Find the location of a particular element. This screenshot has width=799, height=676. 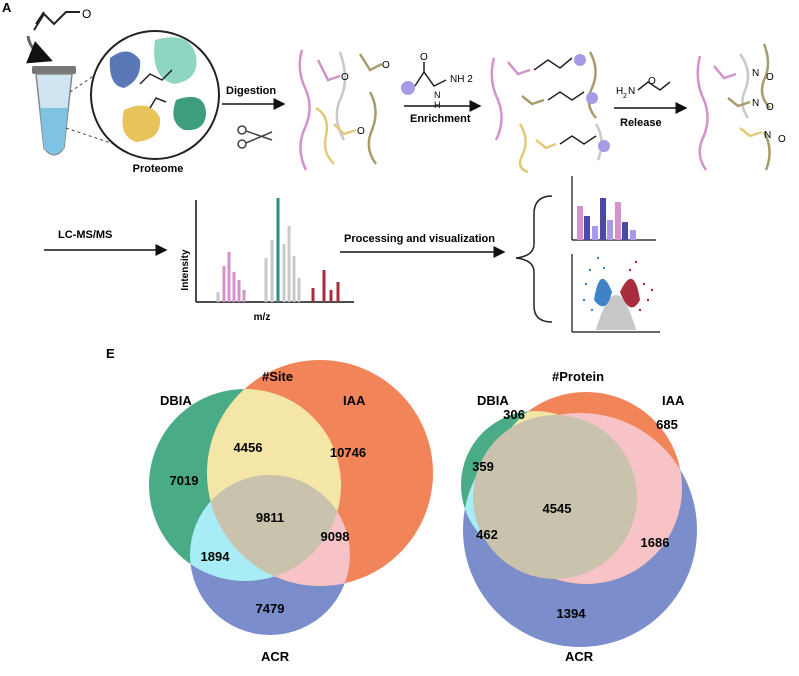

venn-site-abc-region is located at coordinates (274, 528).